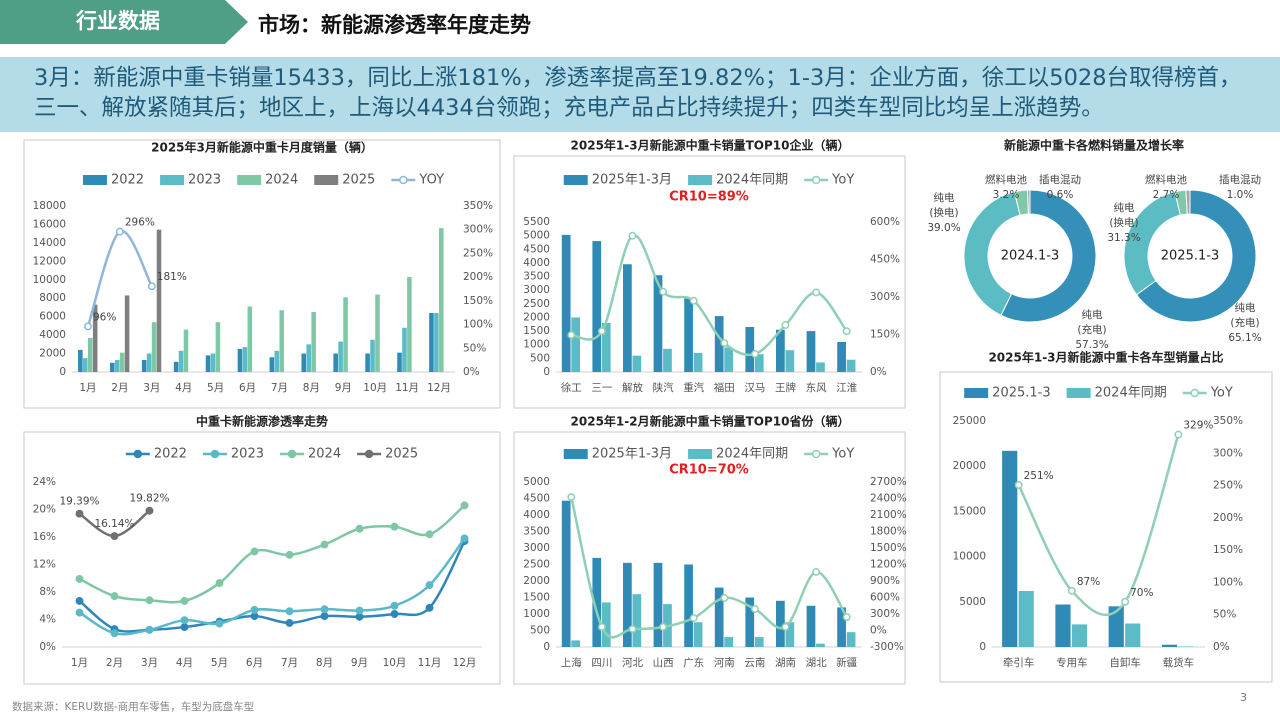  Describe the element at coordinates (359, 663) in the screenshot. I see `x-tick-label: 9月` at that location.